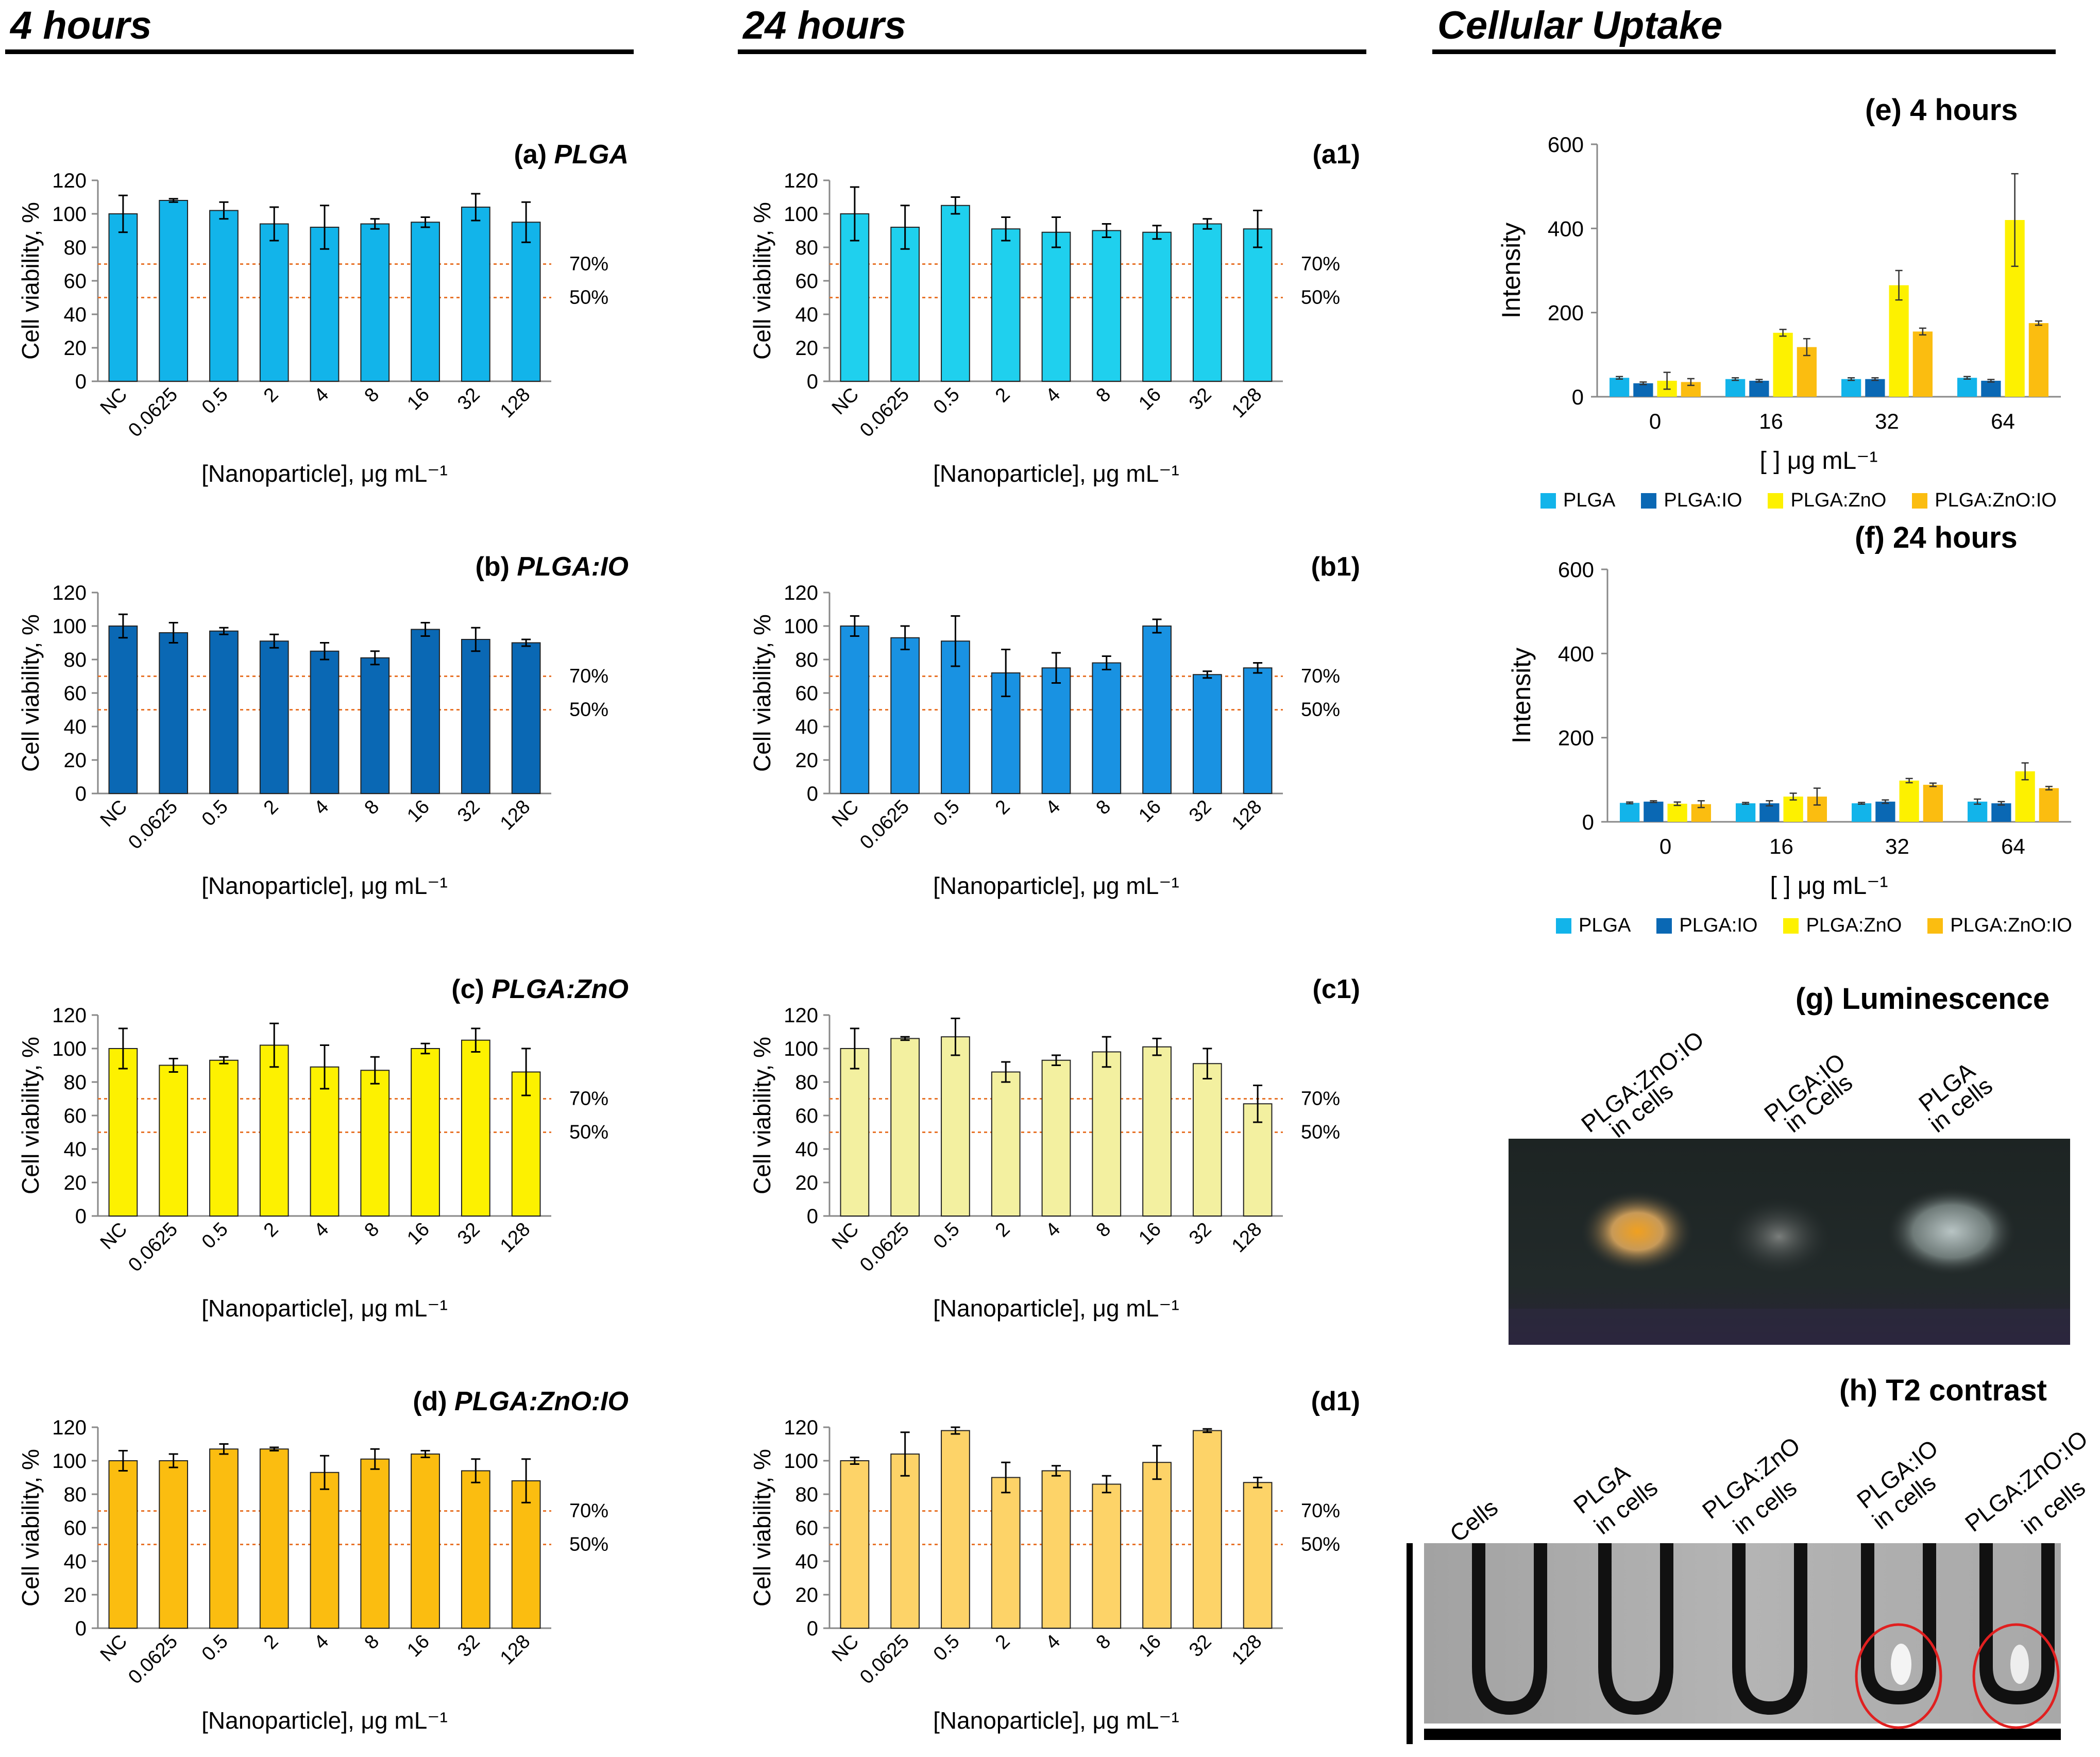  I want to click on legend-item-plga-io: PLGA:IO, so click(1691, 501).